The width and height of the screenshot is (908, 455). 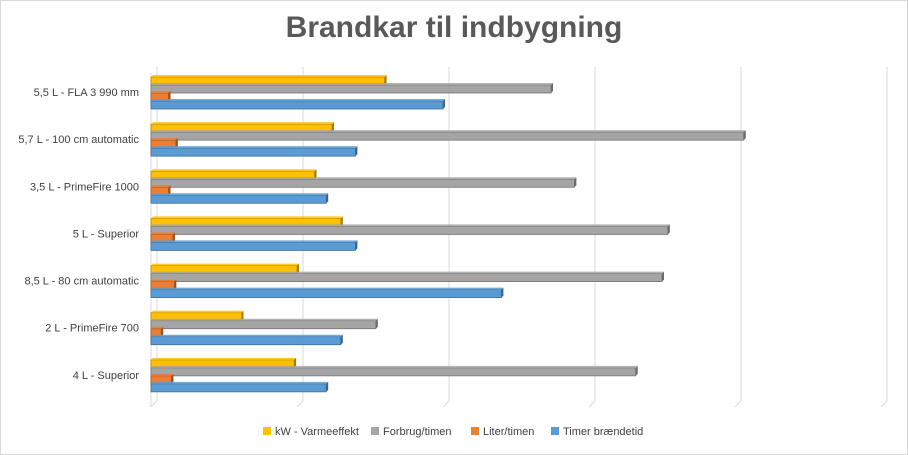 I want to click on category-label: 4 L - Superior, so click(x=106, y=376).